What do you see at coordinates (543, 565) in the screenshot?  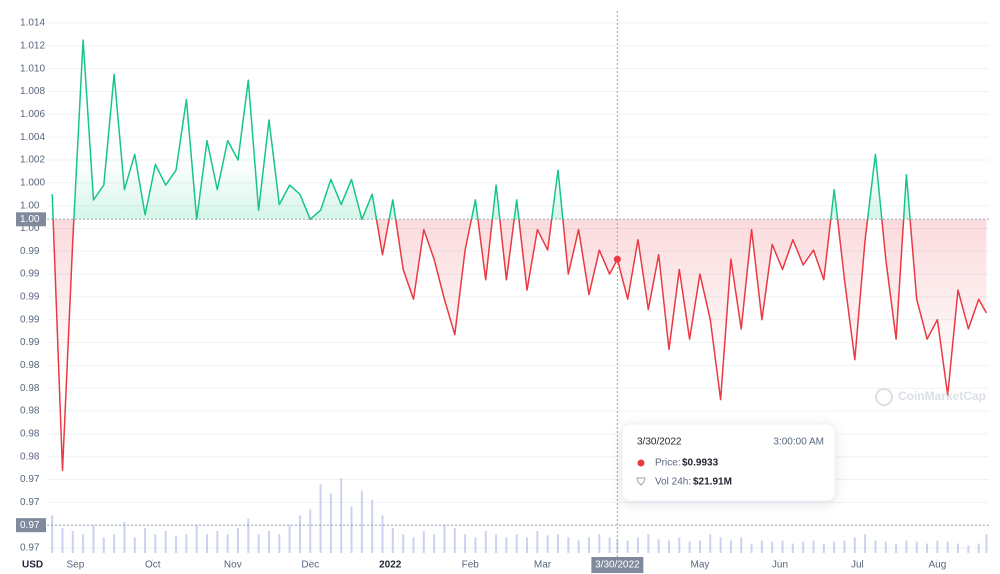 I see `x-tick-label: Mar` at bounding box center [543, 565].